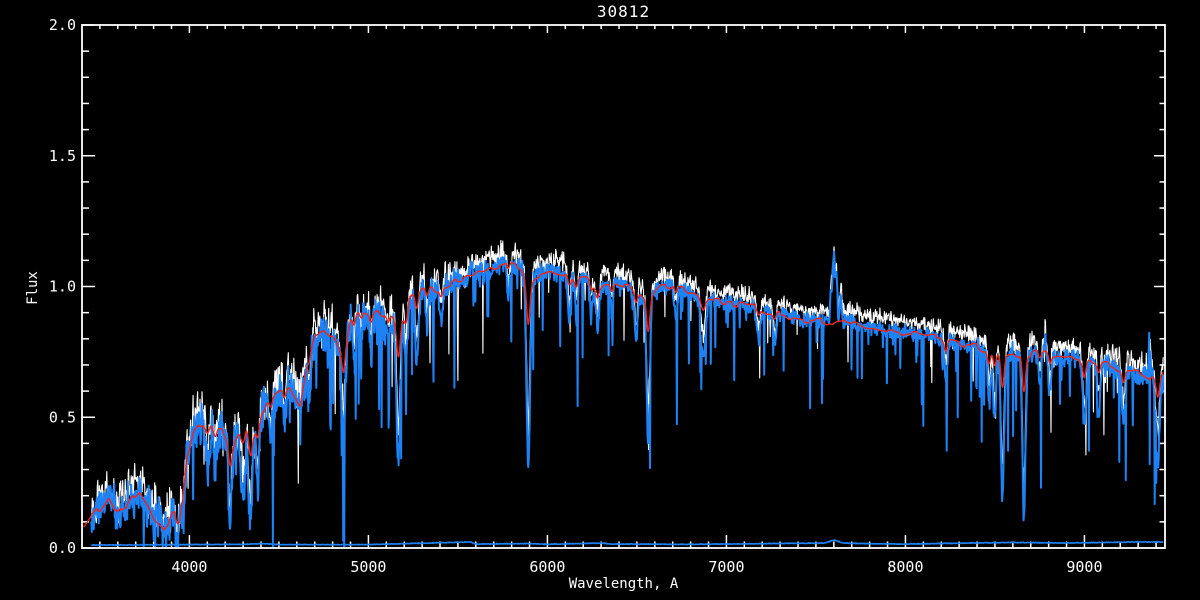 Image resolution: width=1200 pixels, height=600 pixels. I want to click on y-tick-label: 0.5, so click(62, 417).